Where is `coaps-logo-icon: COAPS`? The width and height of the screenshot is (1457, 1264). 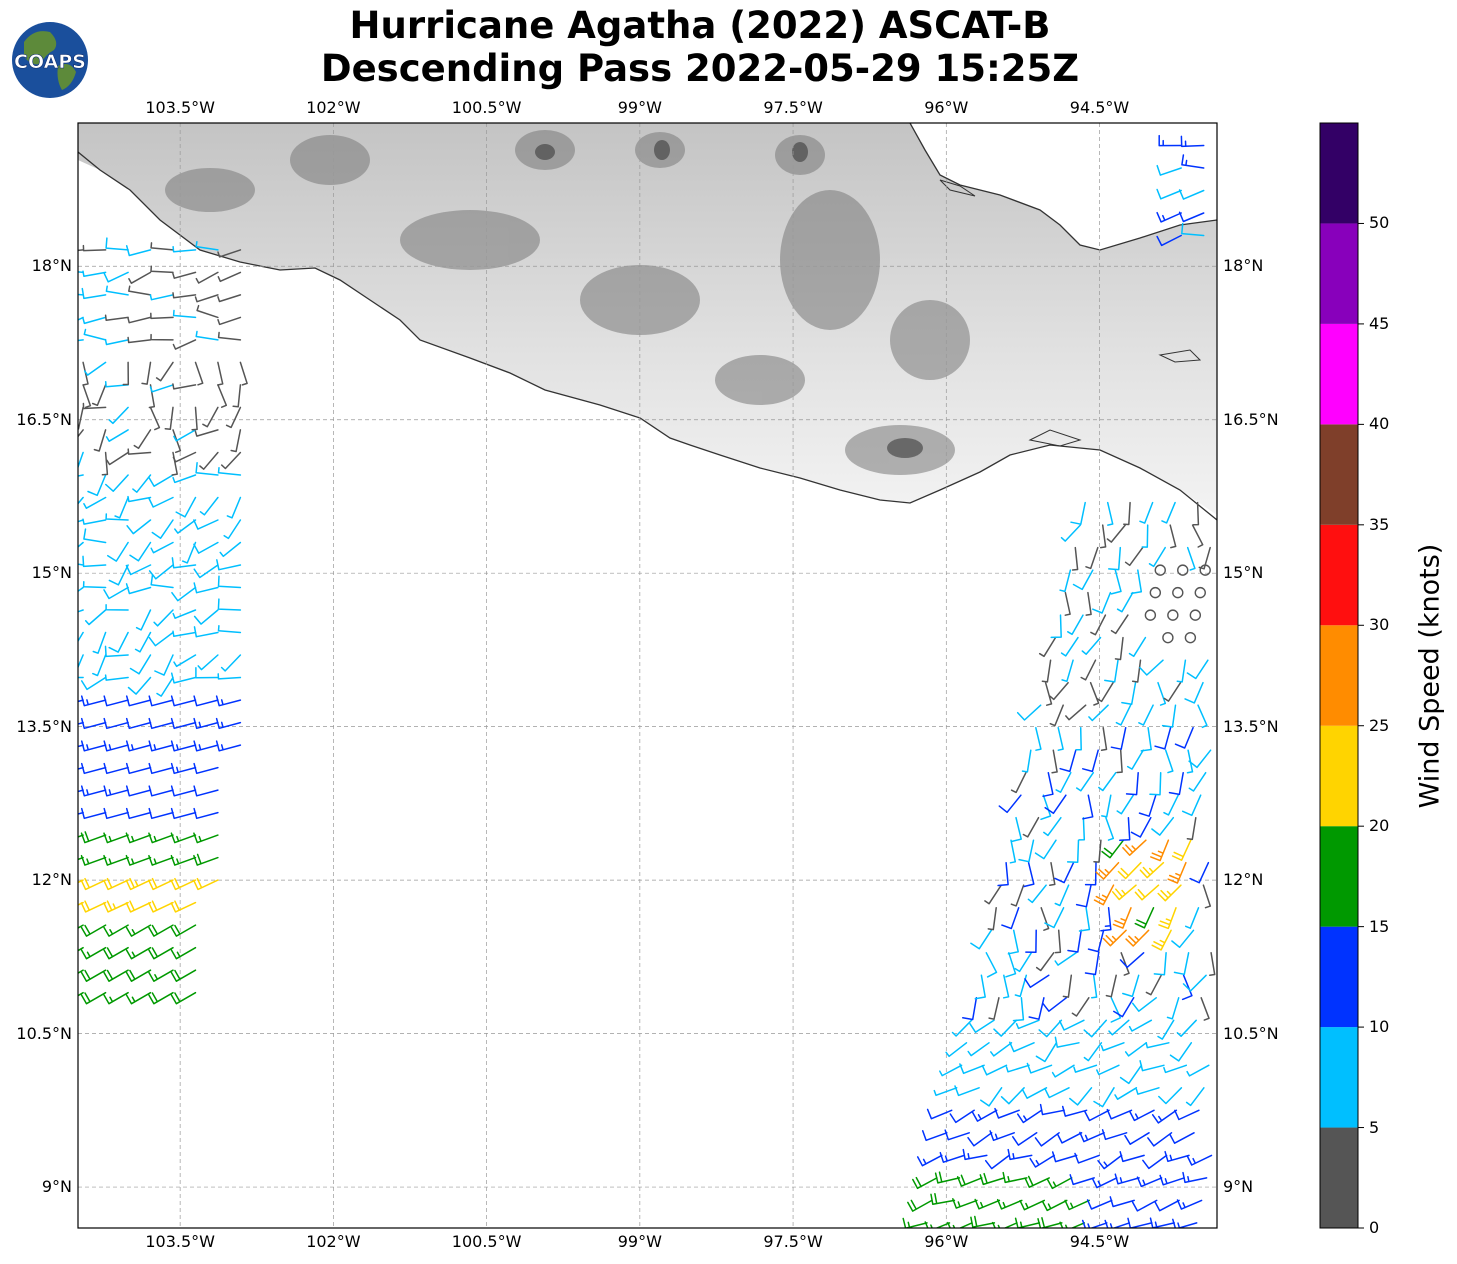
coaps-logo-icon: COAPS is located at coordinates (50, 60).